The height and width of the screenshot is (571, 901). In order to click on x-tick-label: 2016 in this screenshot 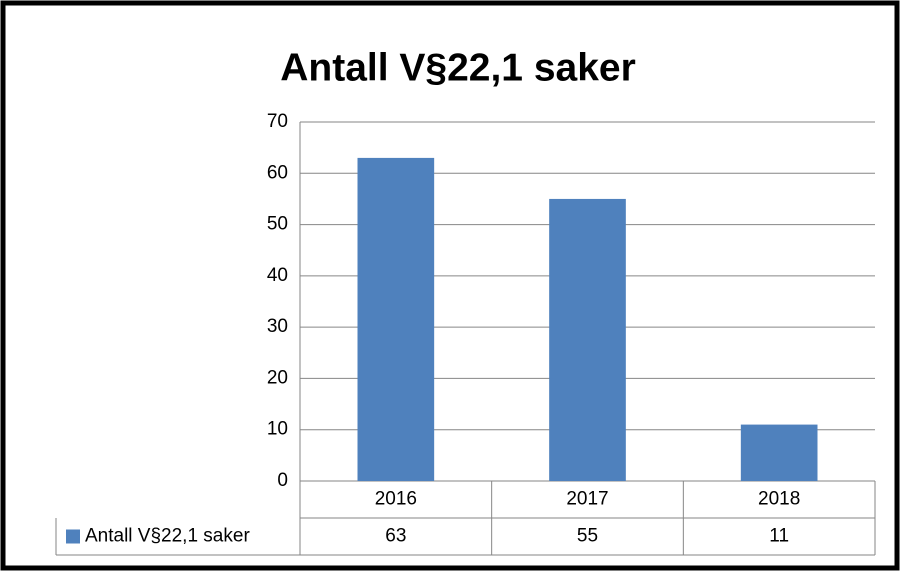, I will do `click(396, 499)`.